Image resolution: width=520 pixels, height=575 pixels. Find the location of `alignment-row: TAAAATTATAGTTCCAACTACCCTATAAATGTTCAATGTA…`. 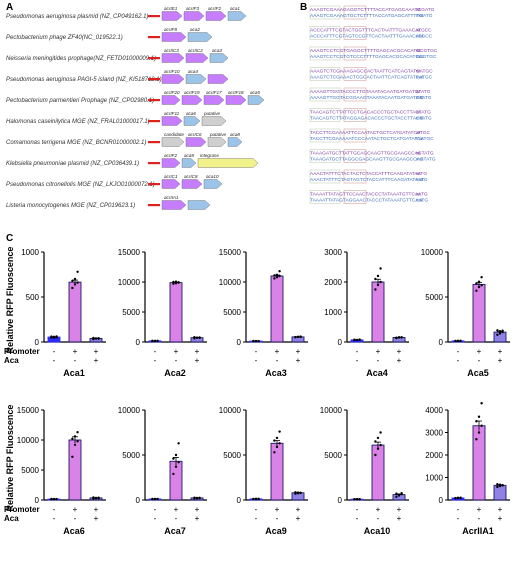

alignment-row: TAAAATTATAGTTCCAACTACCCTATAAATGTTCAATGTA… is located at coordinates (368, 197).